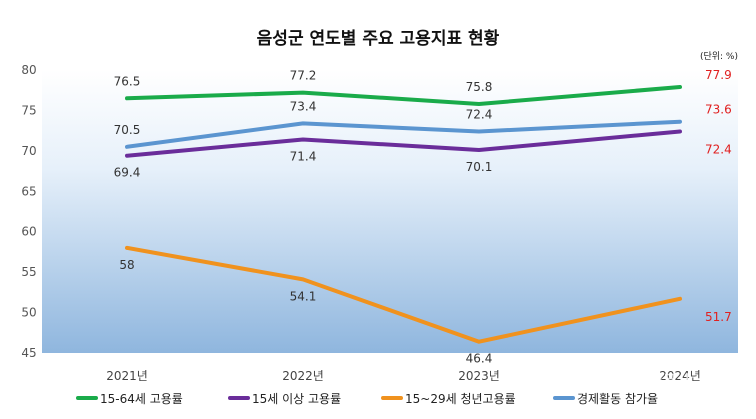 This screenshot has width=756, height=419. I want to click on watermark-logo-mark, so click(577, 379).